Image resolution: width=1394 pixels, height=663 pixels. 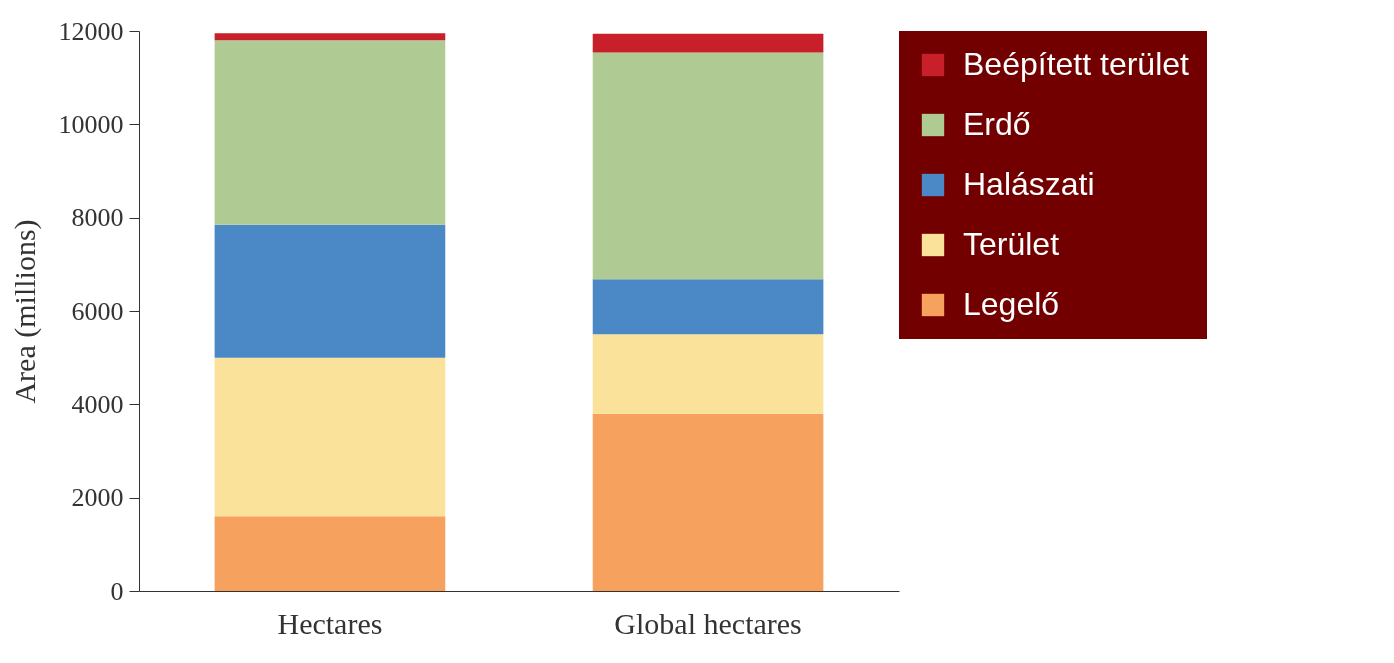 I want to click on y-tick-label: 2000, so click(x=97, y=498).